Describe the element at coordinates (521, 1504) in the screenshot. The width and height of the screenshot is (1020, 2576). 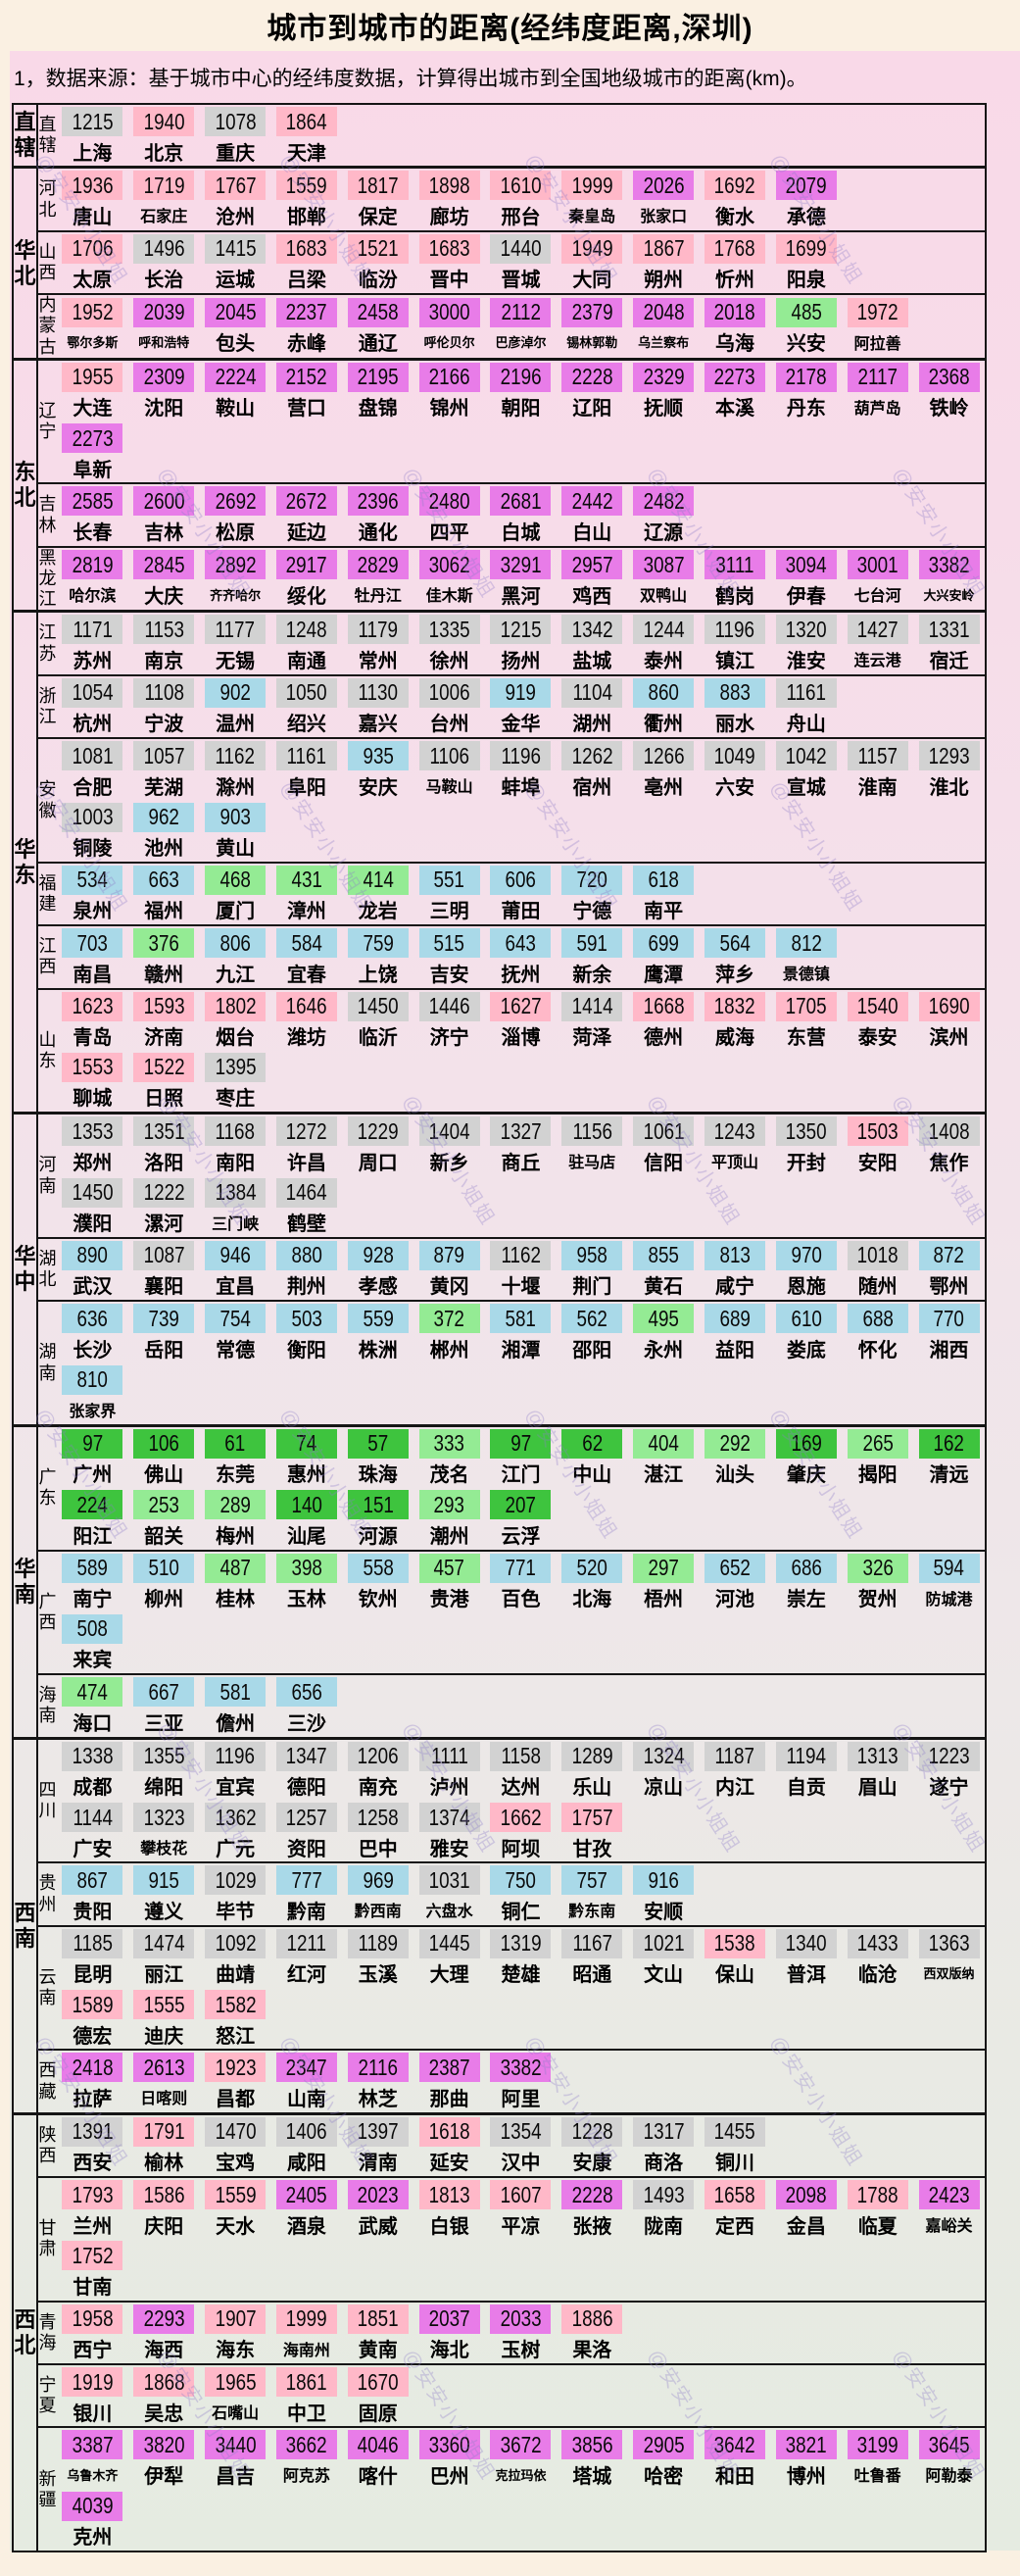
I see `distance-number: 207` at that location.